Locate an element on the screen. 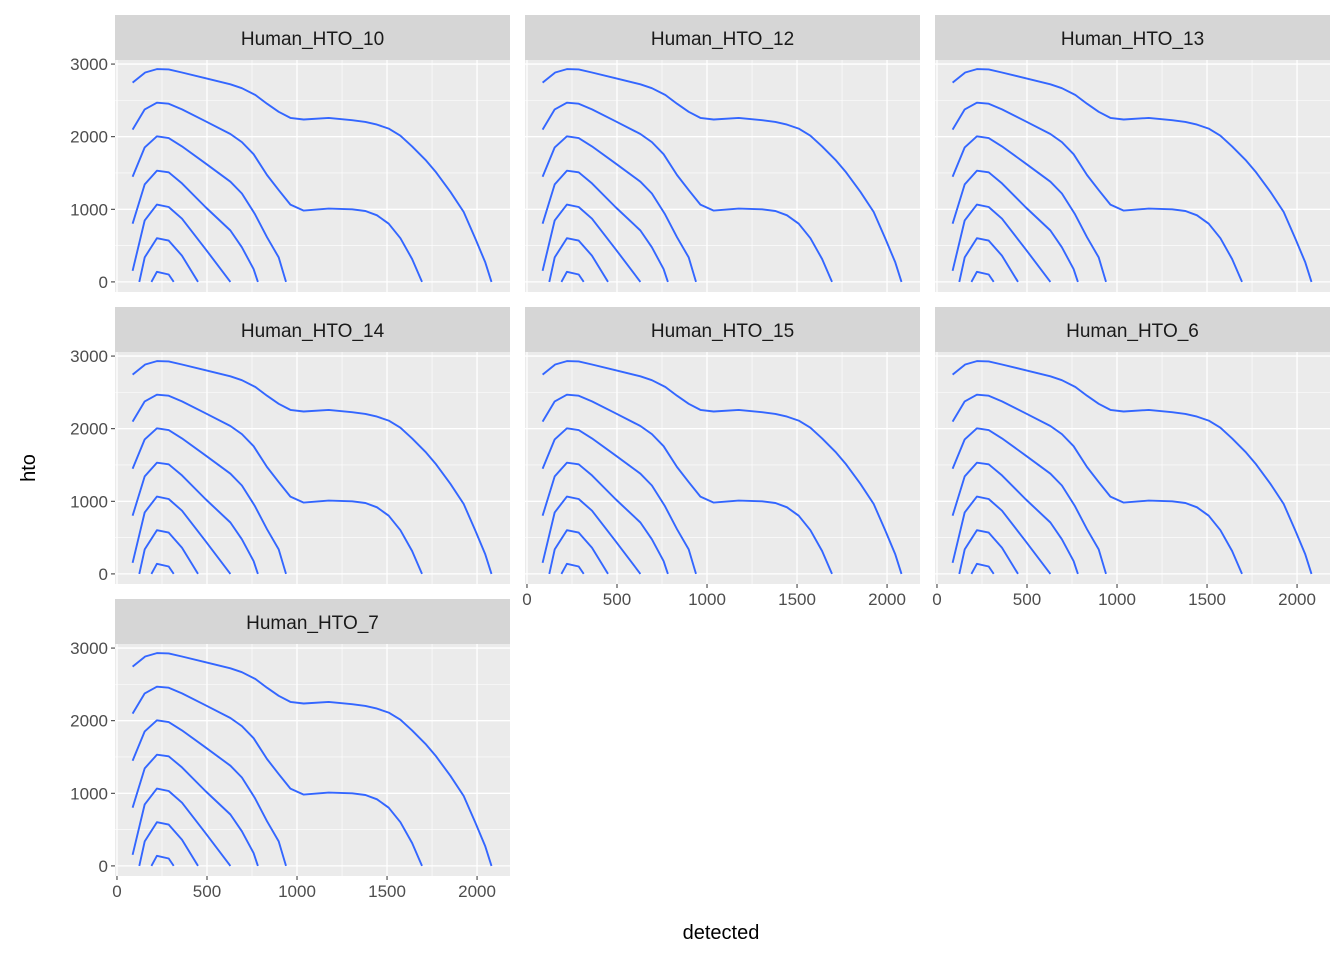 This screenshot has width=1344, height=965. facet-strip-label: Human_HTO_7 is located at coordinates (312, 623).